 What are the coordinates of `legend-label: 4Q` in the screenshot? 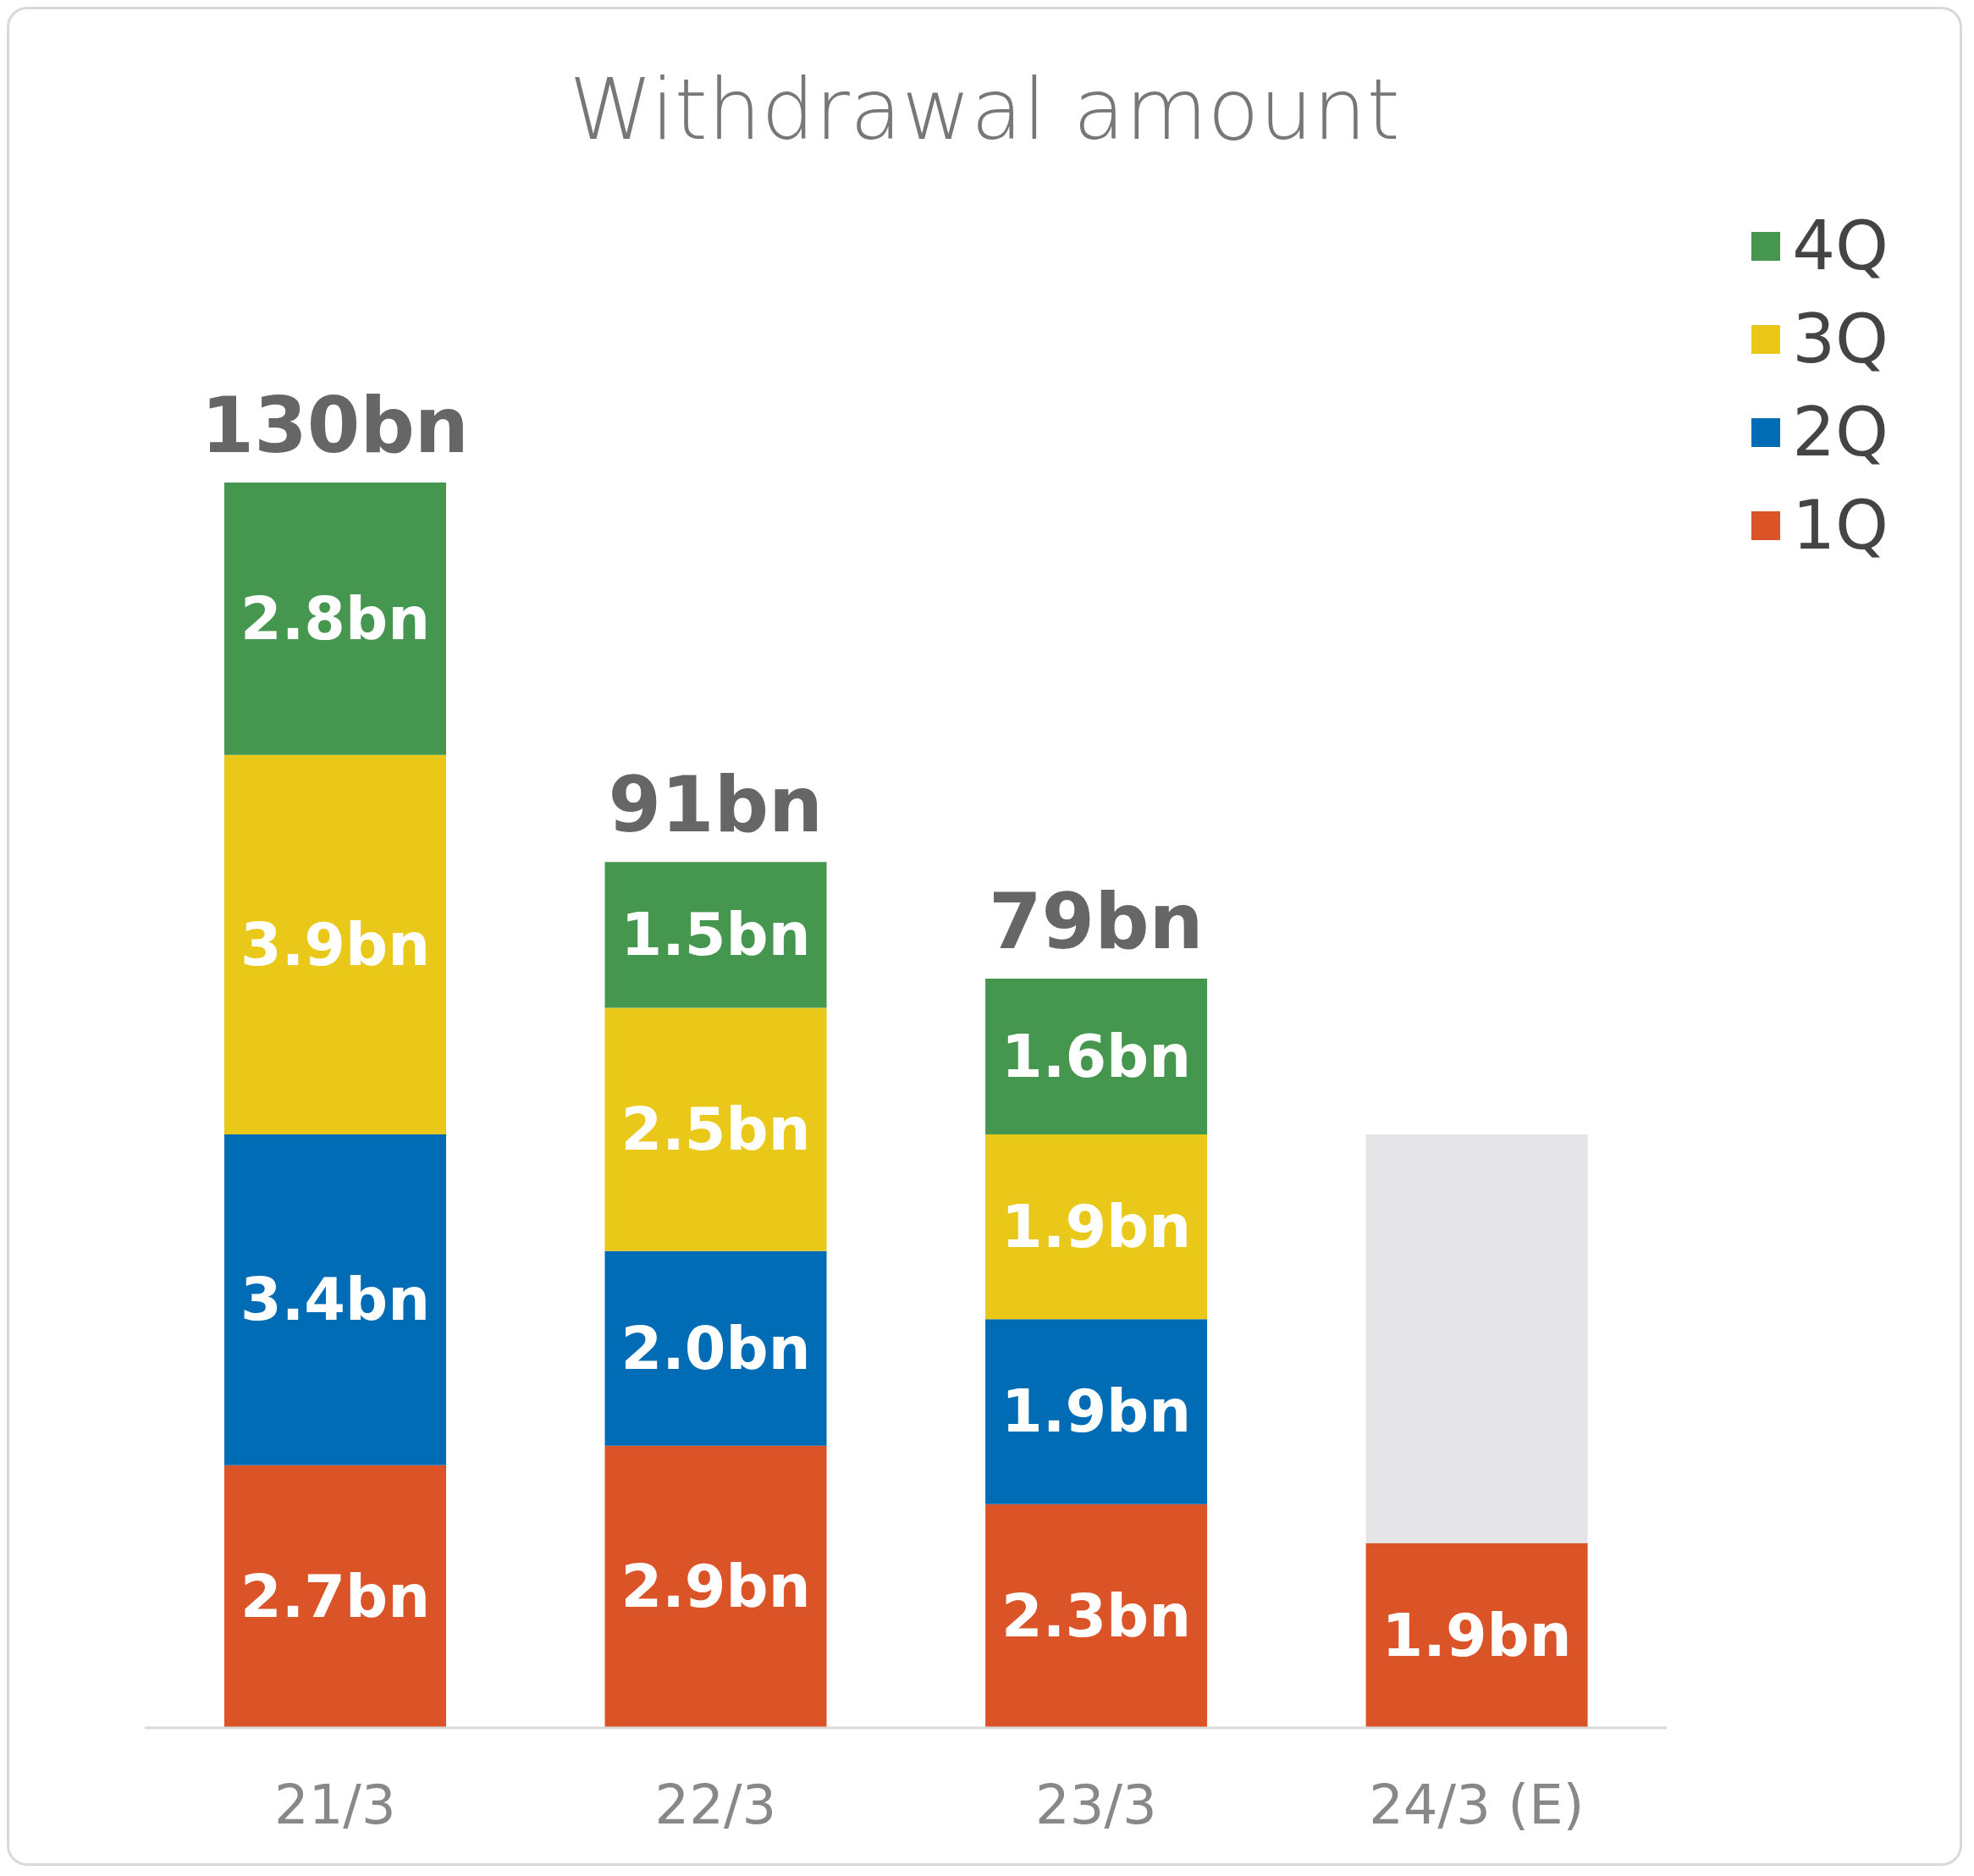 It's located at (1840, 246).